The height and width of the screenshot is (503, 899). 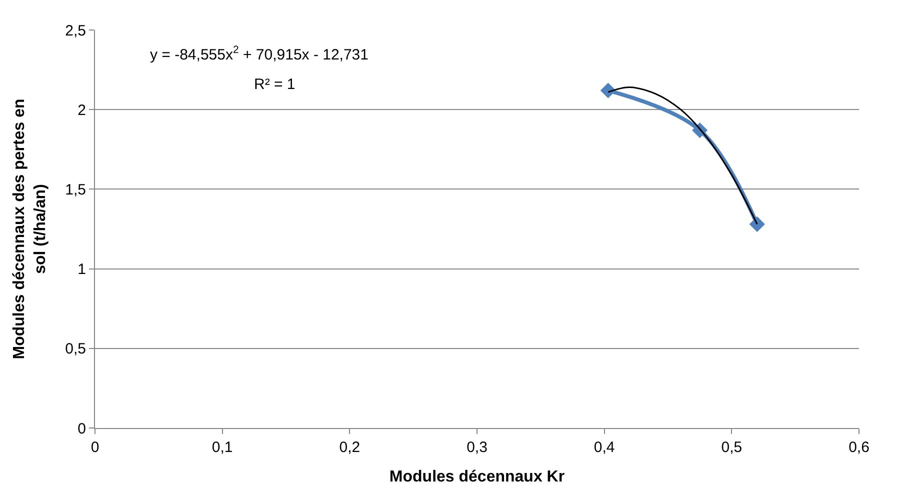 I want to click on x-tick-label: 0,1, so click(x=222, y=447).